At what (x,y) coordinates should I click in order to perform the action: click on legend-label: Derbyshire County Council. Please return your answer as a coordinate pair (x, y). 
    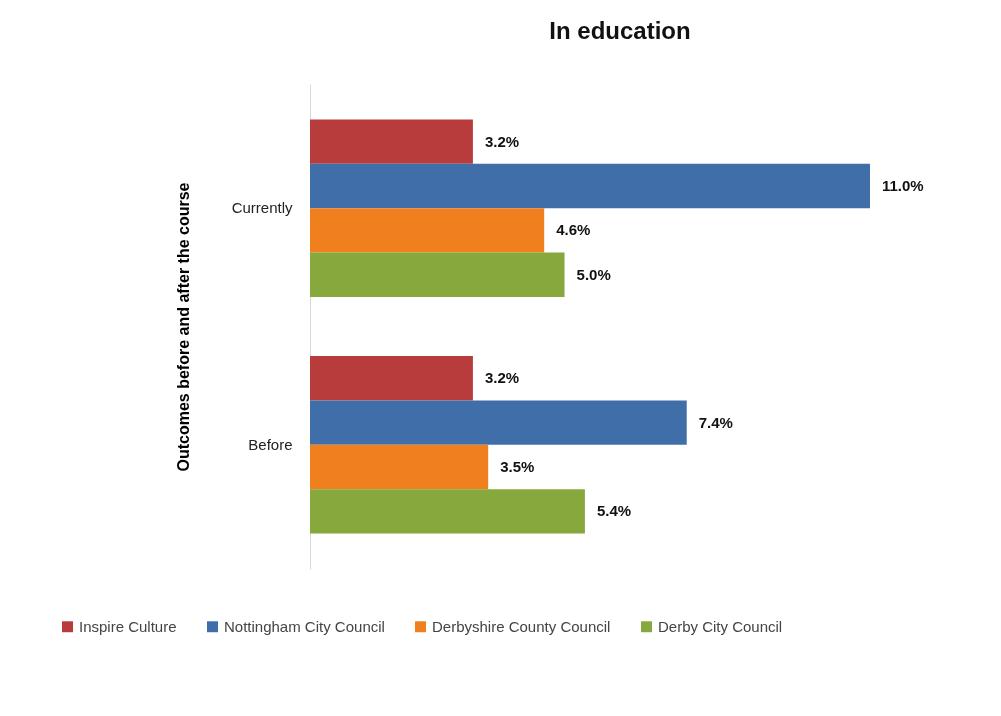
    Looking at the image, I should click on (521, 626).